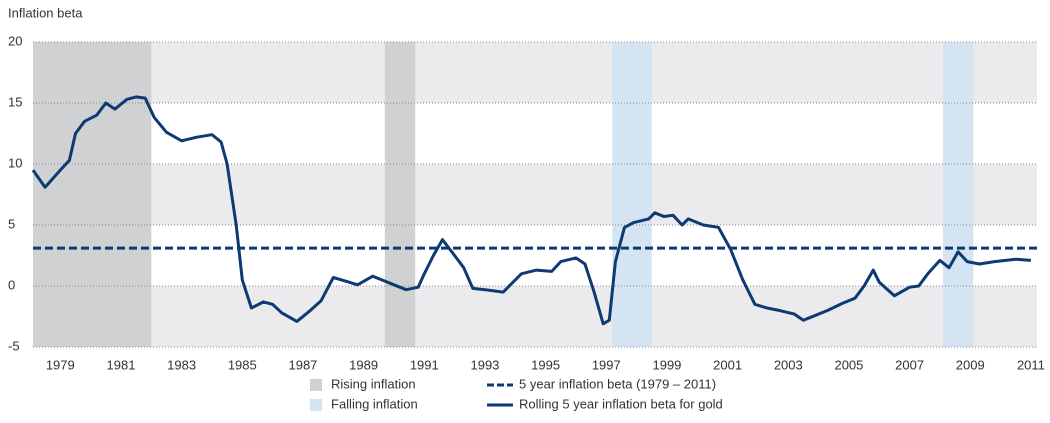 This screenshot has height=423, width=1050. Describe the element at coordinates (666, 364) in the screenshot. I see `x-tick-label: 1999` at that location.